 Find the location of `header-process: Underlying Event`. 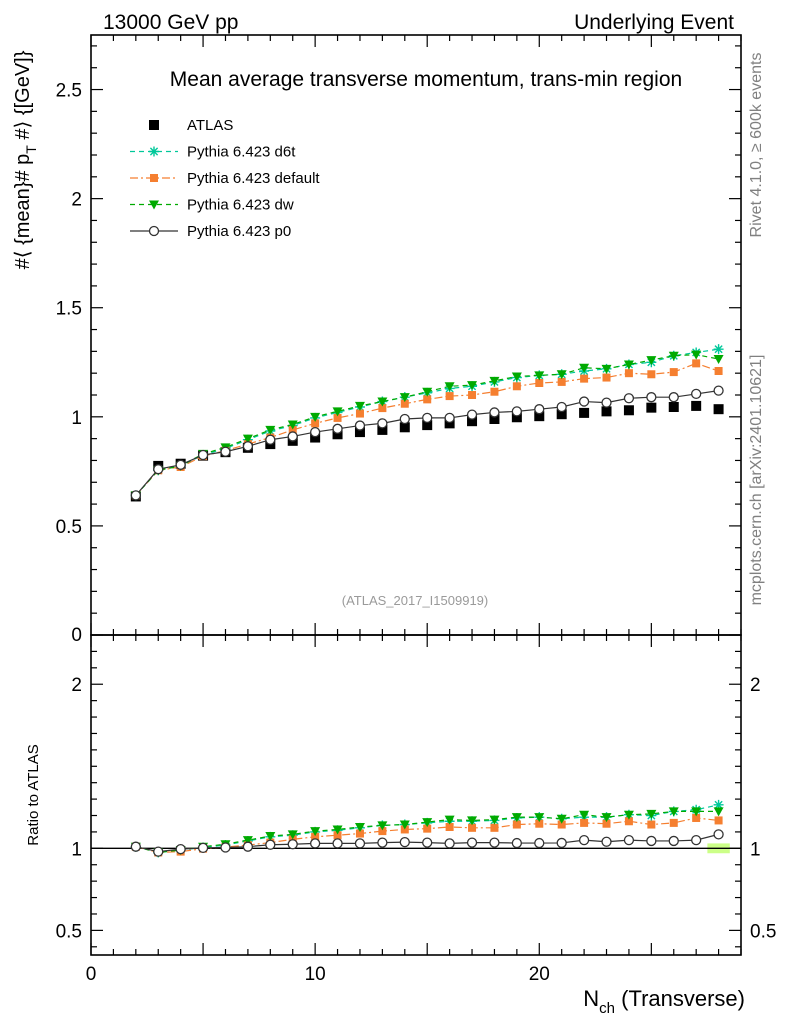

header-process: Underlying Event is located at coordinates (654, 22).